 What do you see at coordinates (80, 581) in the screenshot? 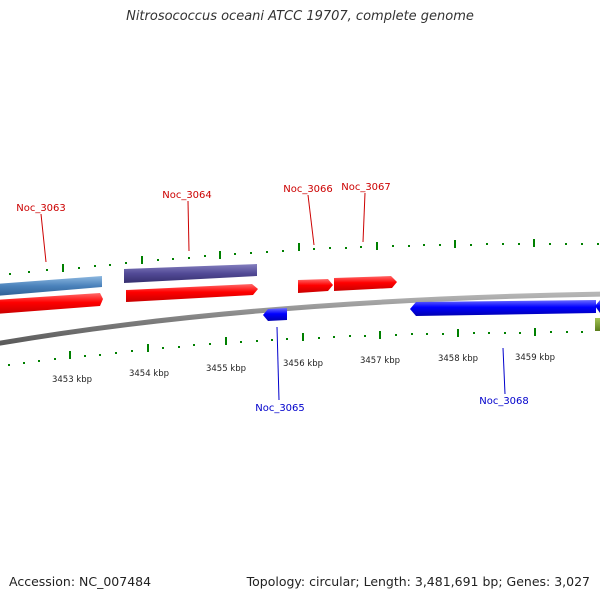
I see `accession-text: Accession: NC_007484` at bounding box center [80, 581].